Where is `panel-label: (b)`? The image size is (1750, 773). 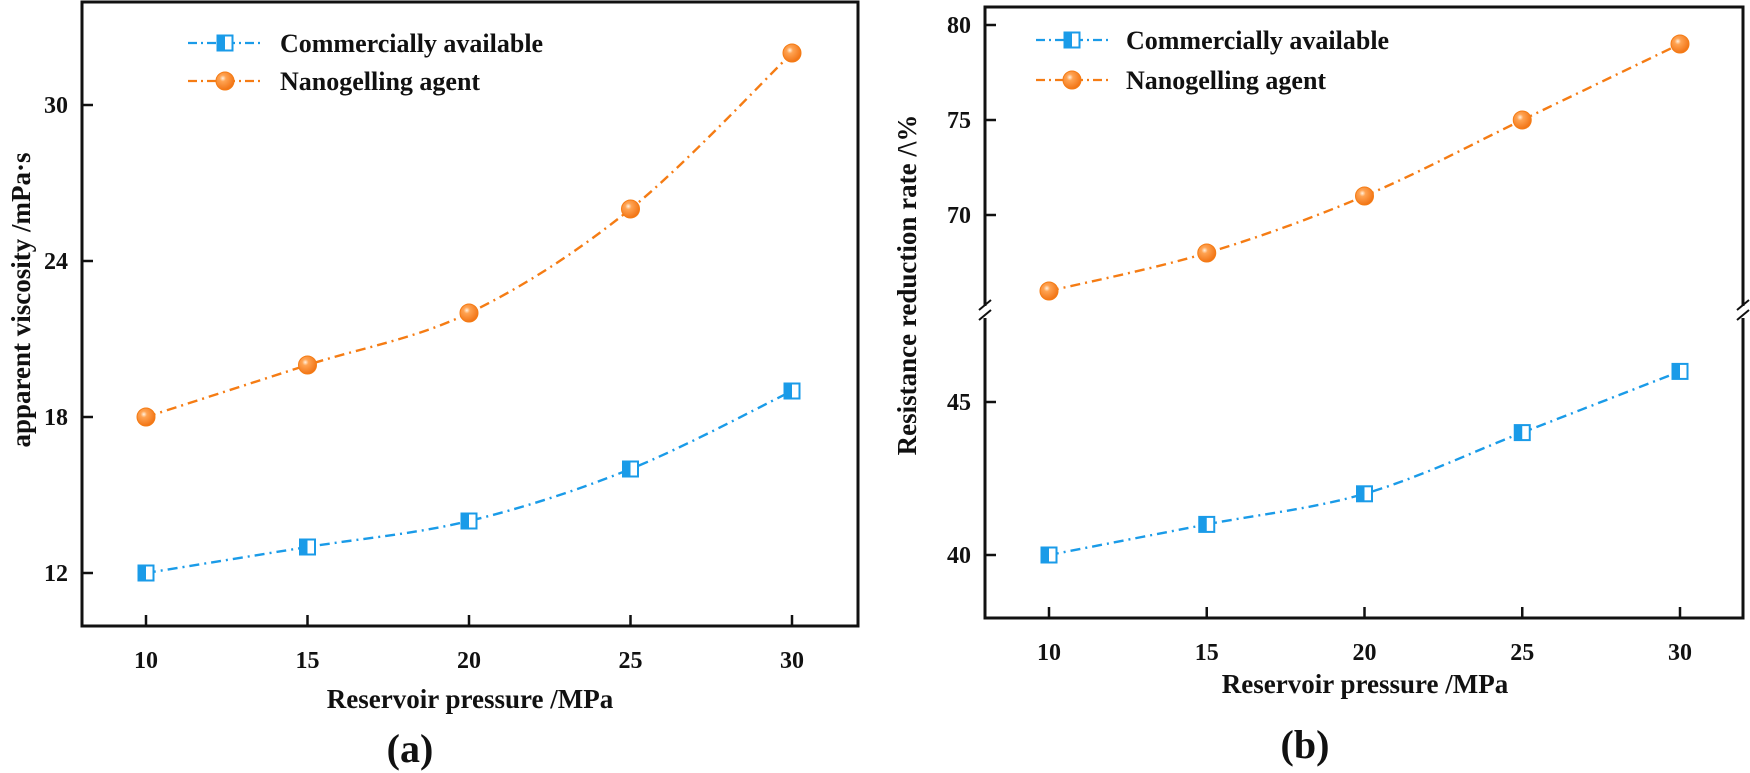
panel-label: (b) is located at coordinates (1305, 744).